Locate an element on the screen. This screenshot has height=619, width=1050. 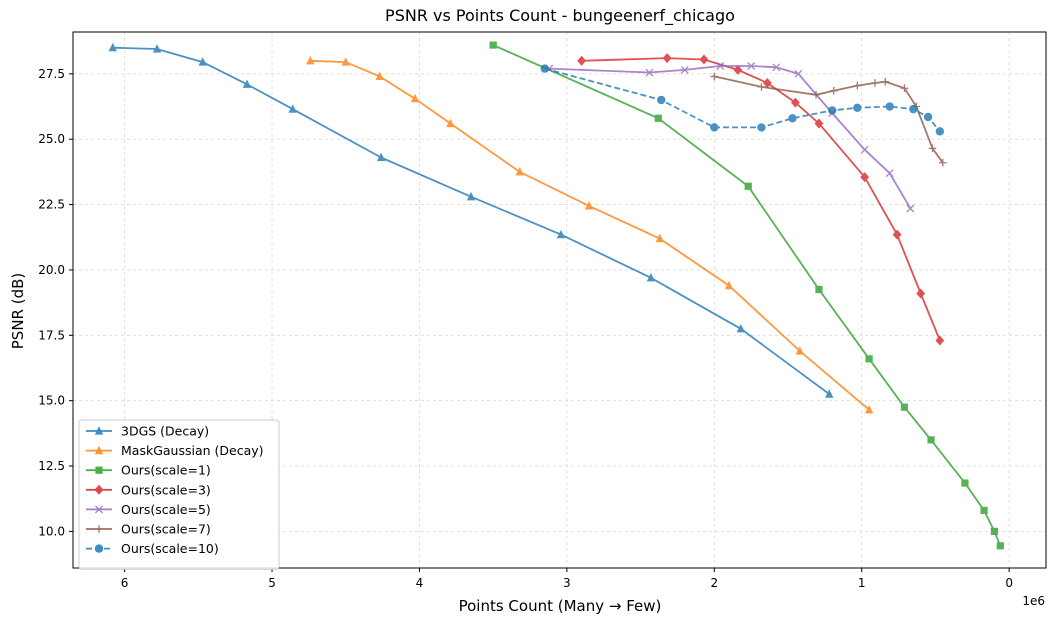
x-tick-label: 2 is located at coordinates (714, 583).